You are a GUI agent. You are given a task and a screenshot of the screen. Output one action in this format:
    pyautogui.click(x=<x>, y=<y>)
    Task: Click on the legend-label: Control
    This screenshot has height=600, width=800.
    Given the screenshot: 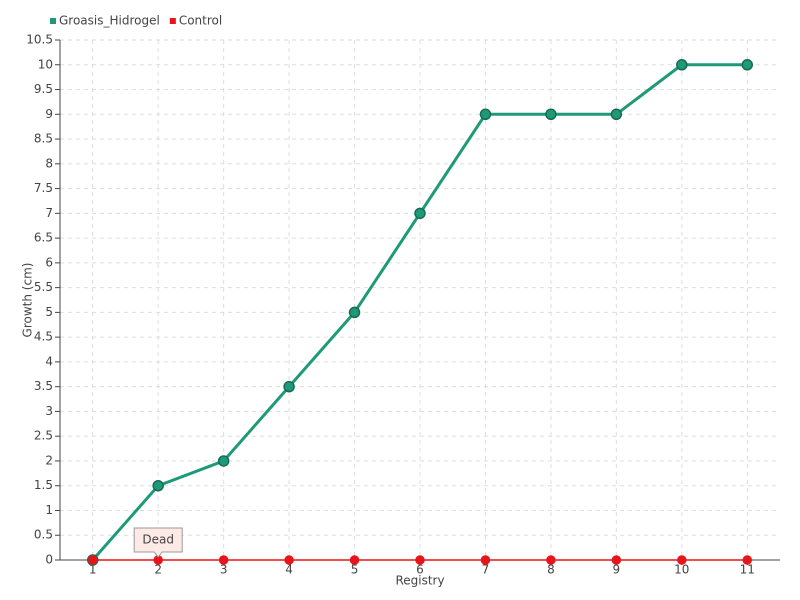 What is the action you would take?
    pyautogui.click(x=200, y=21)
    